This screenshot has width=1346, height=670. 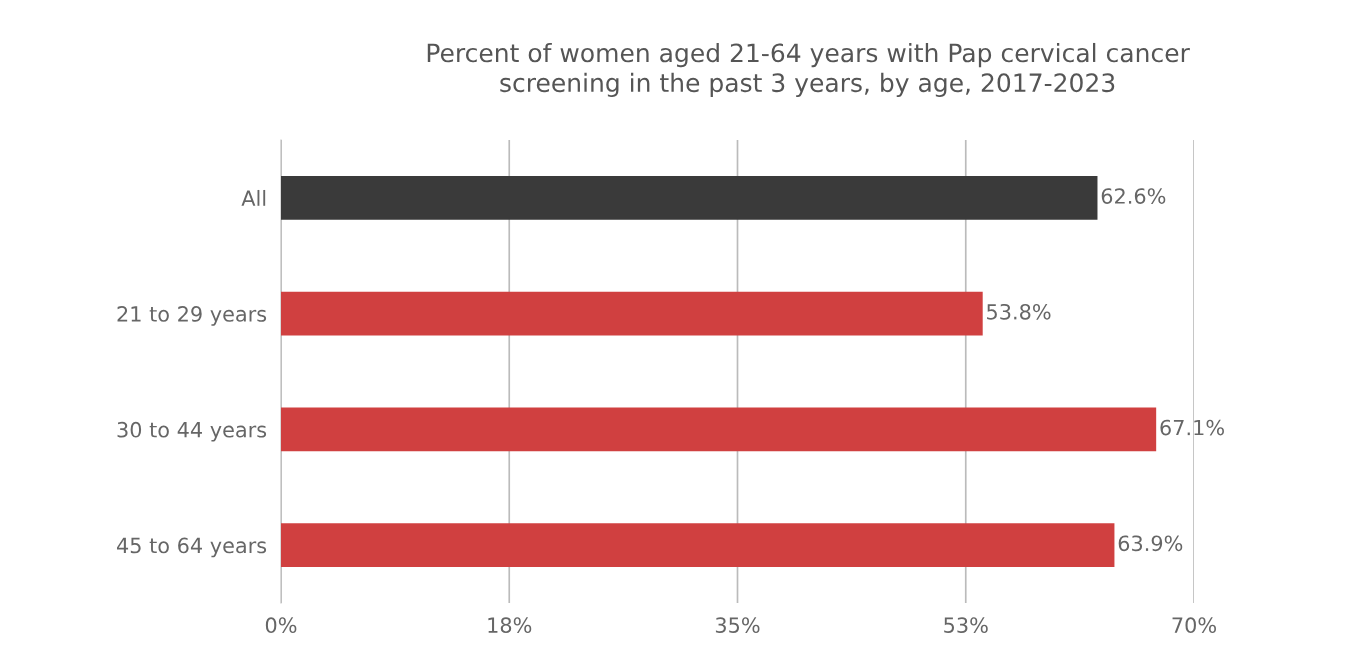 I want to click on chart-title: Percent of women aged 21-64 years with Pap cervical cancer screening in the past 3 years, by age, 2017-2023, so click(x=808, y=70).